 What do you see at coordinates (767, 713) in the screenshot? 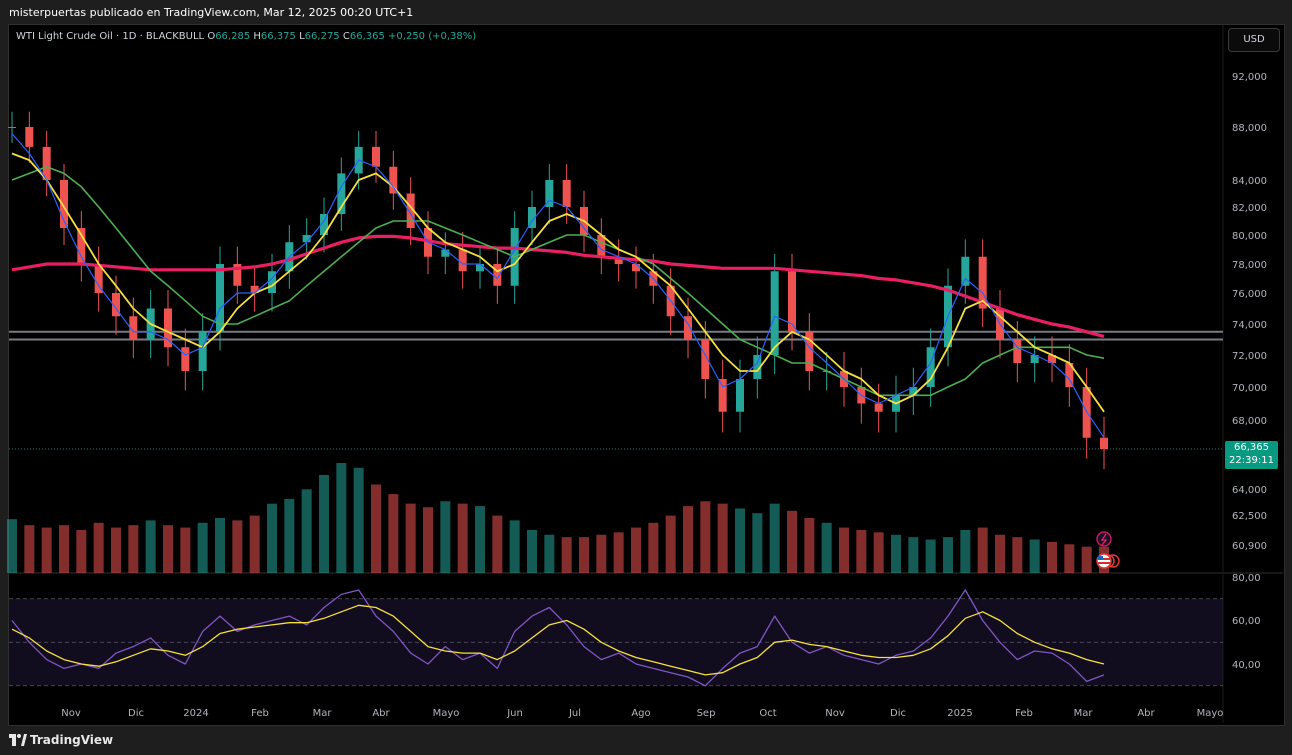
I see `time-tick-label: Oct` at bounding box center [767, 713].